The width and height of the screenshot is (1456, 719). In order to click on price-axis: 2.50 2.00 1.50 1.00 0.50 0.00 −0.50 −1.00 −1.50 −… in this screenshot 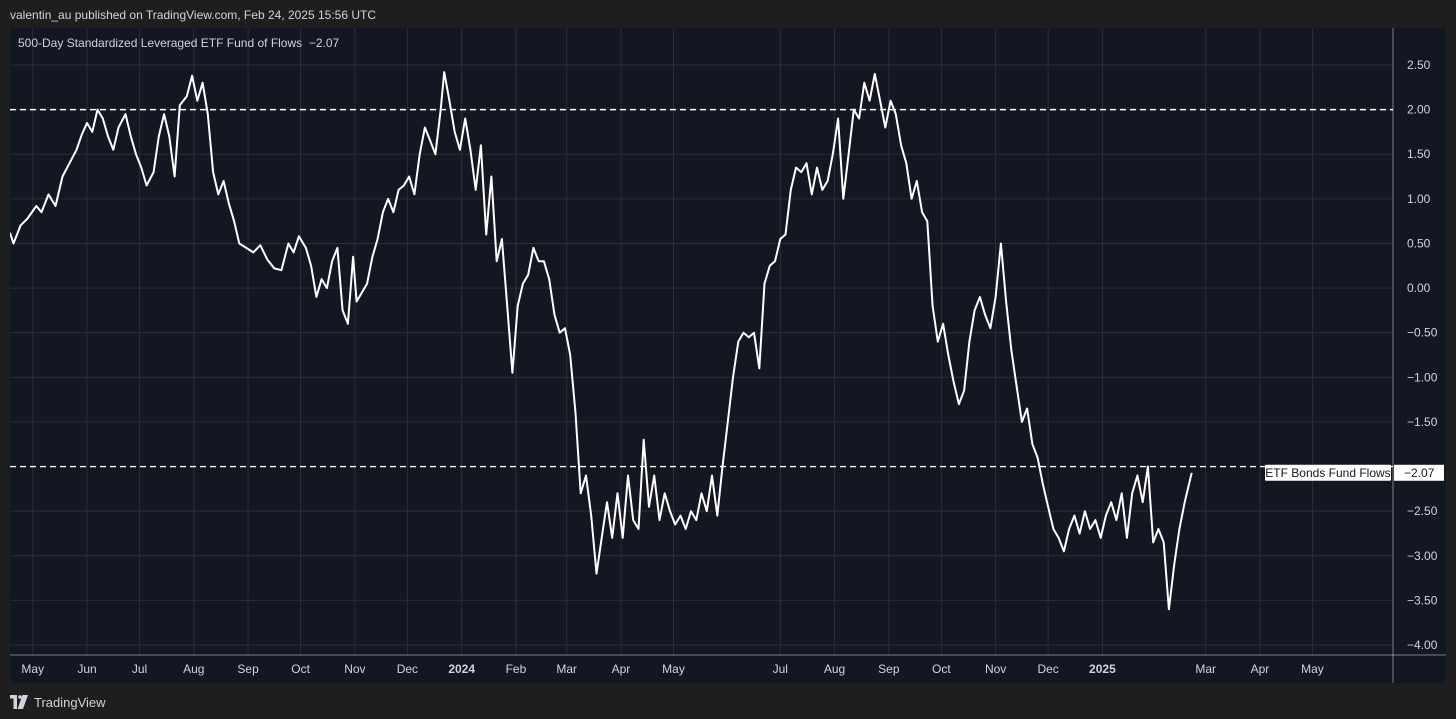, I will do `click(1422, 355)`.